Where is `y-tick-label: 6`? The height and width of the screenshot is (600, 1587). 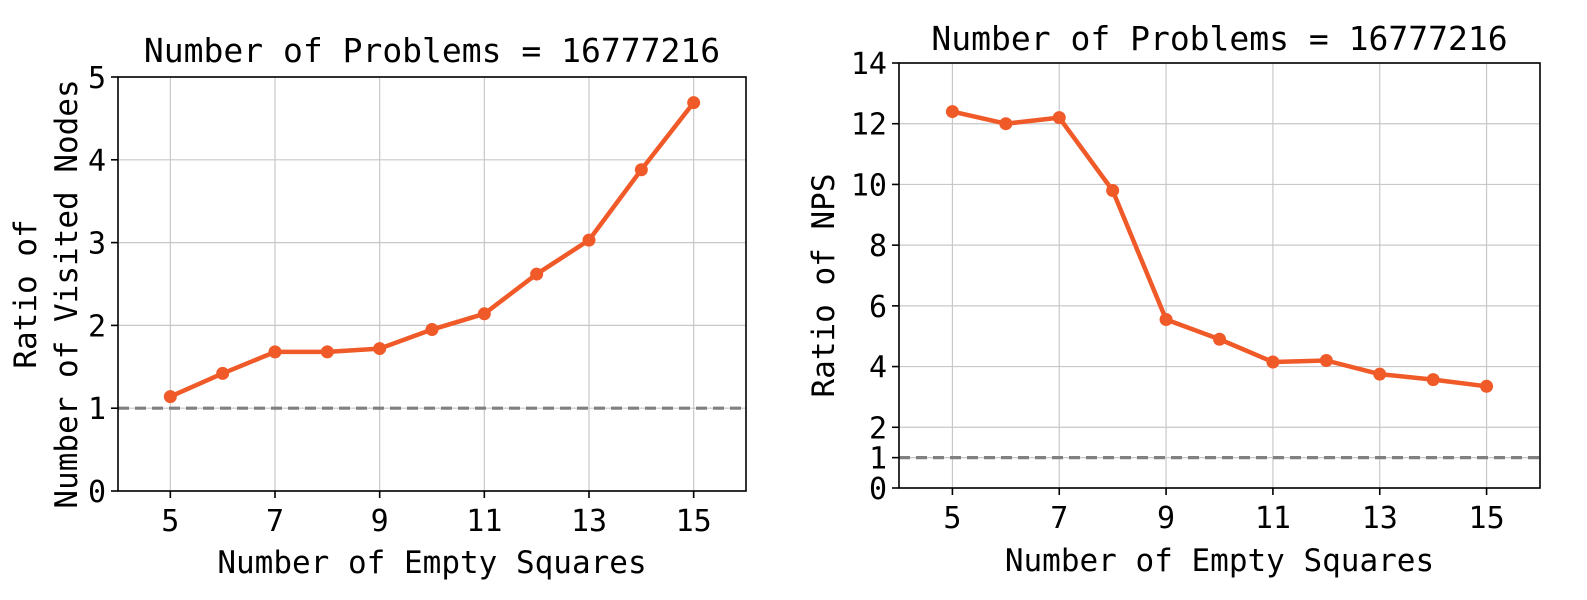 y-tick-label: 6 is located at coordinates (878, 307).